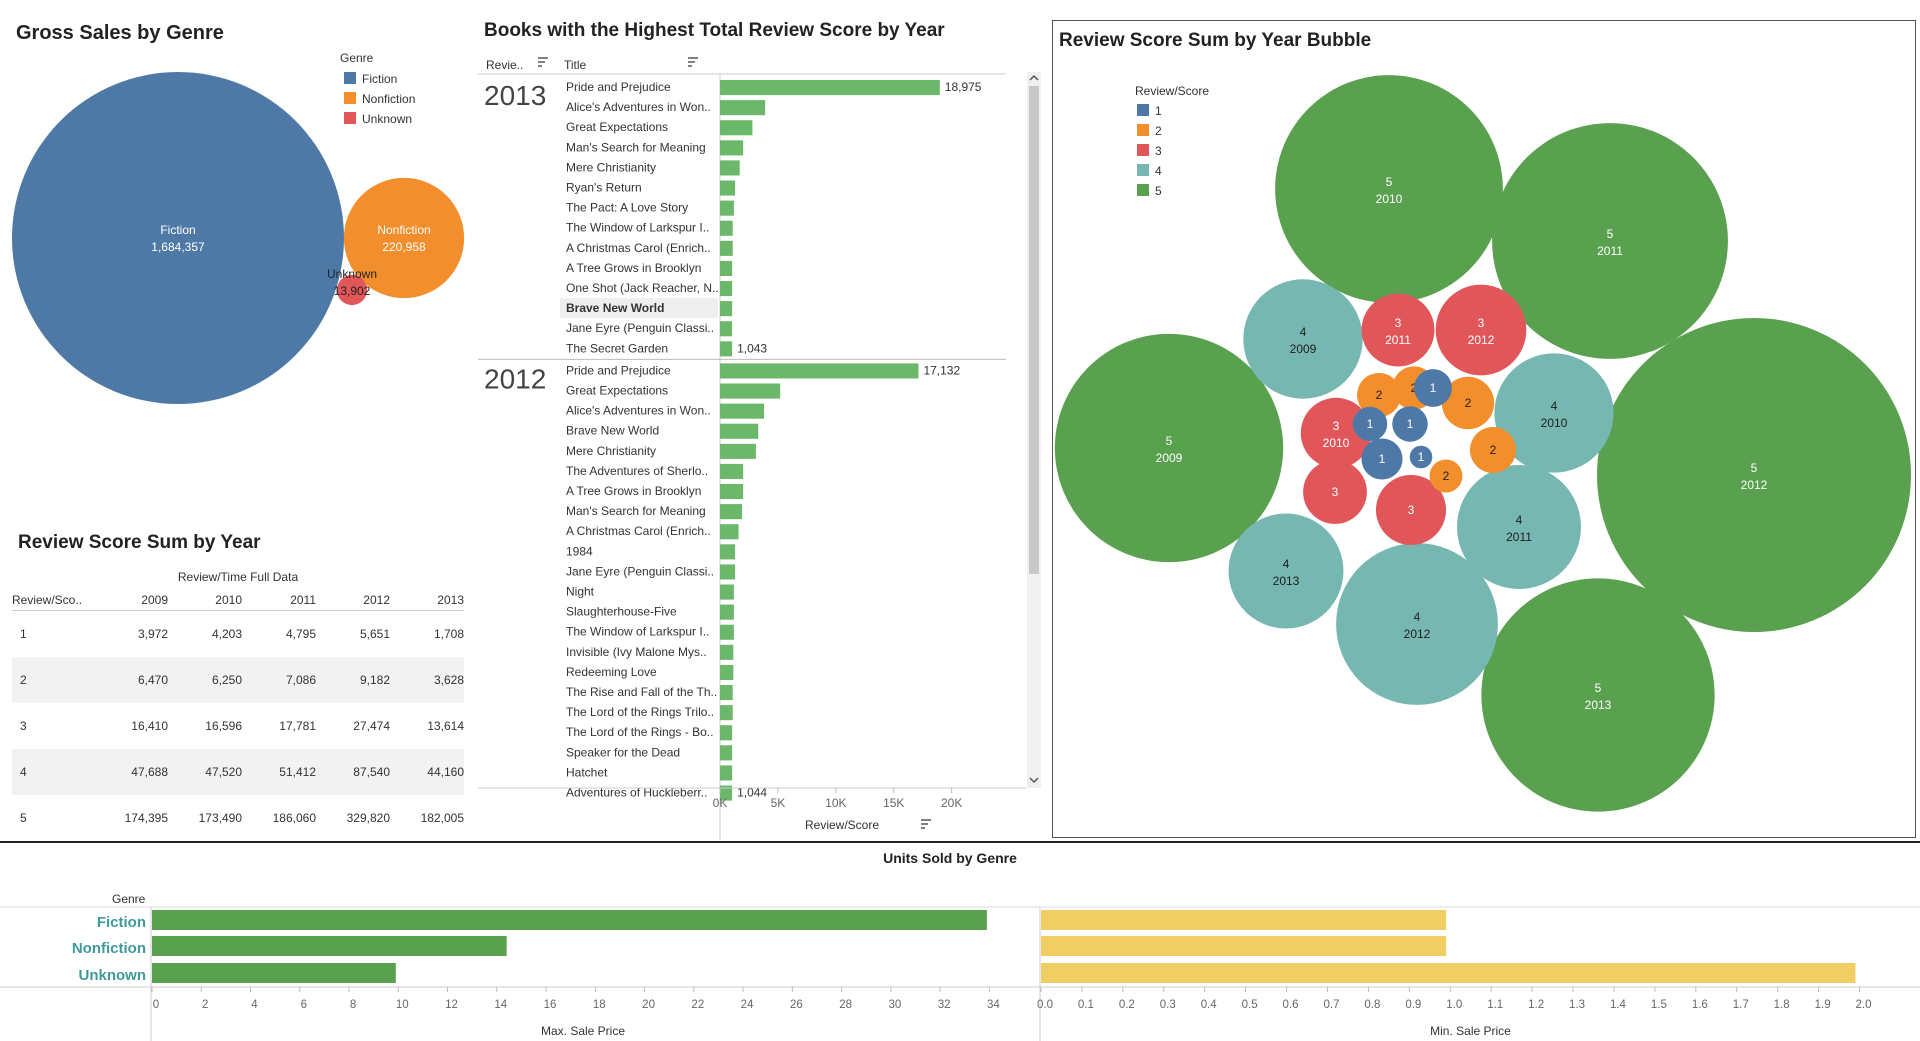 The width and height of the screenshot is (1920, 1041). What do you see at coordinates (156, 1005) in the screenshot?
I see `units-x-tick-label: 0` at bounding box center [156, 1005].